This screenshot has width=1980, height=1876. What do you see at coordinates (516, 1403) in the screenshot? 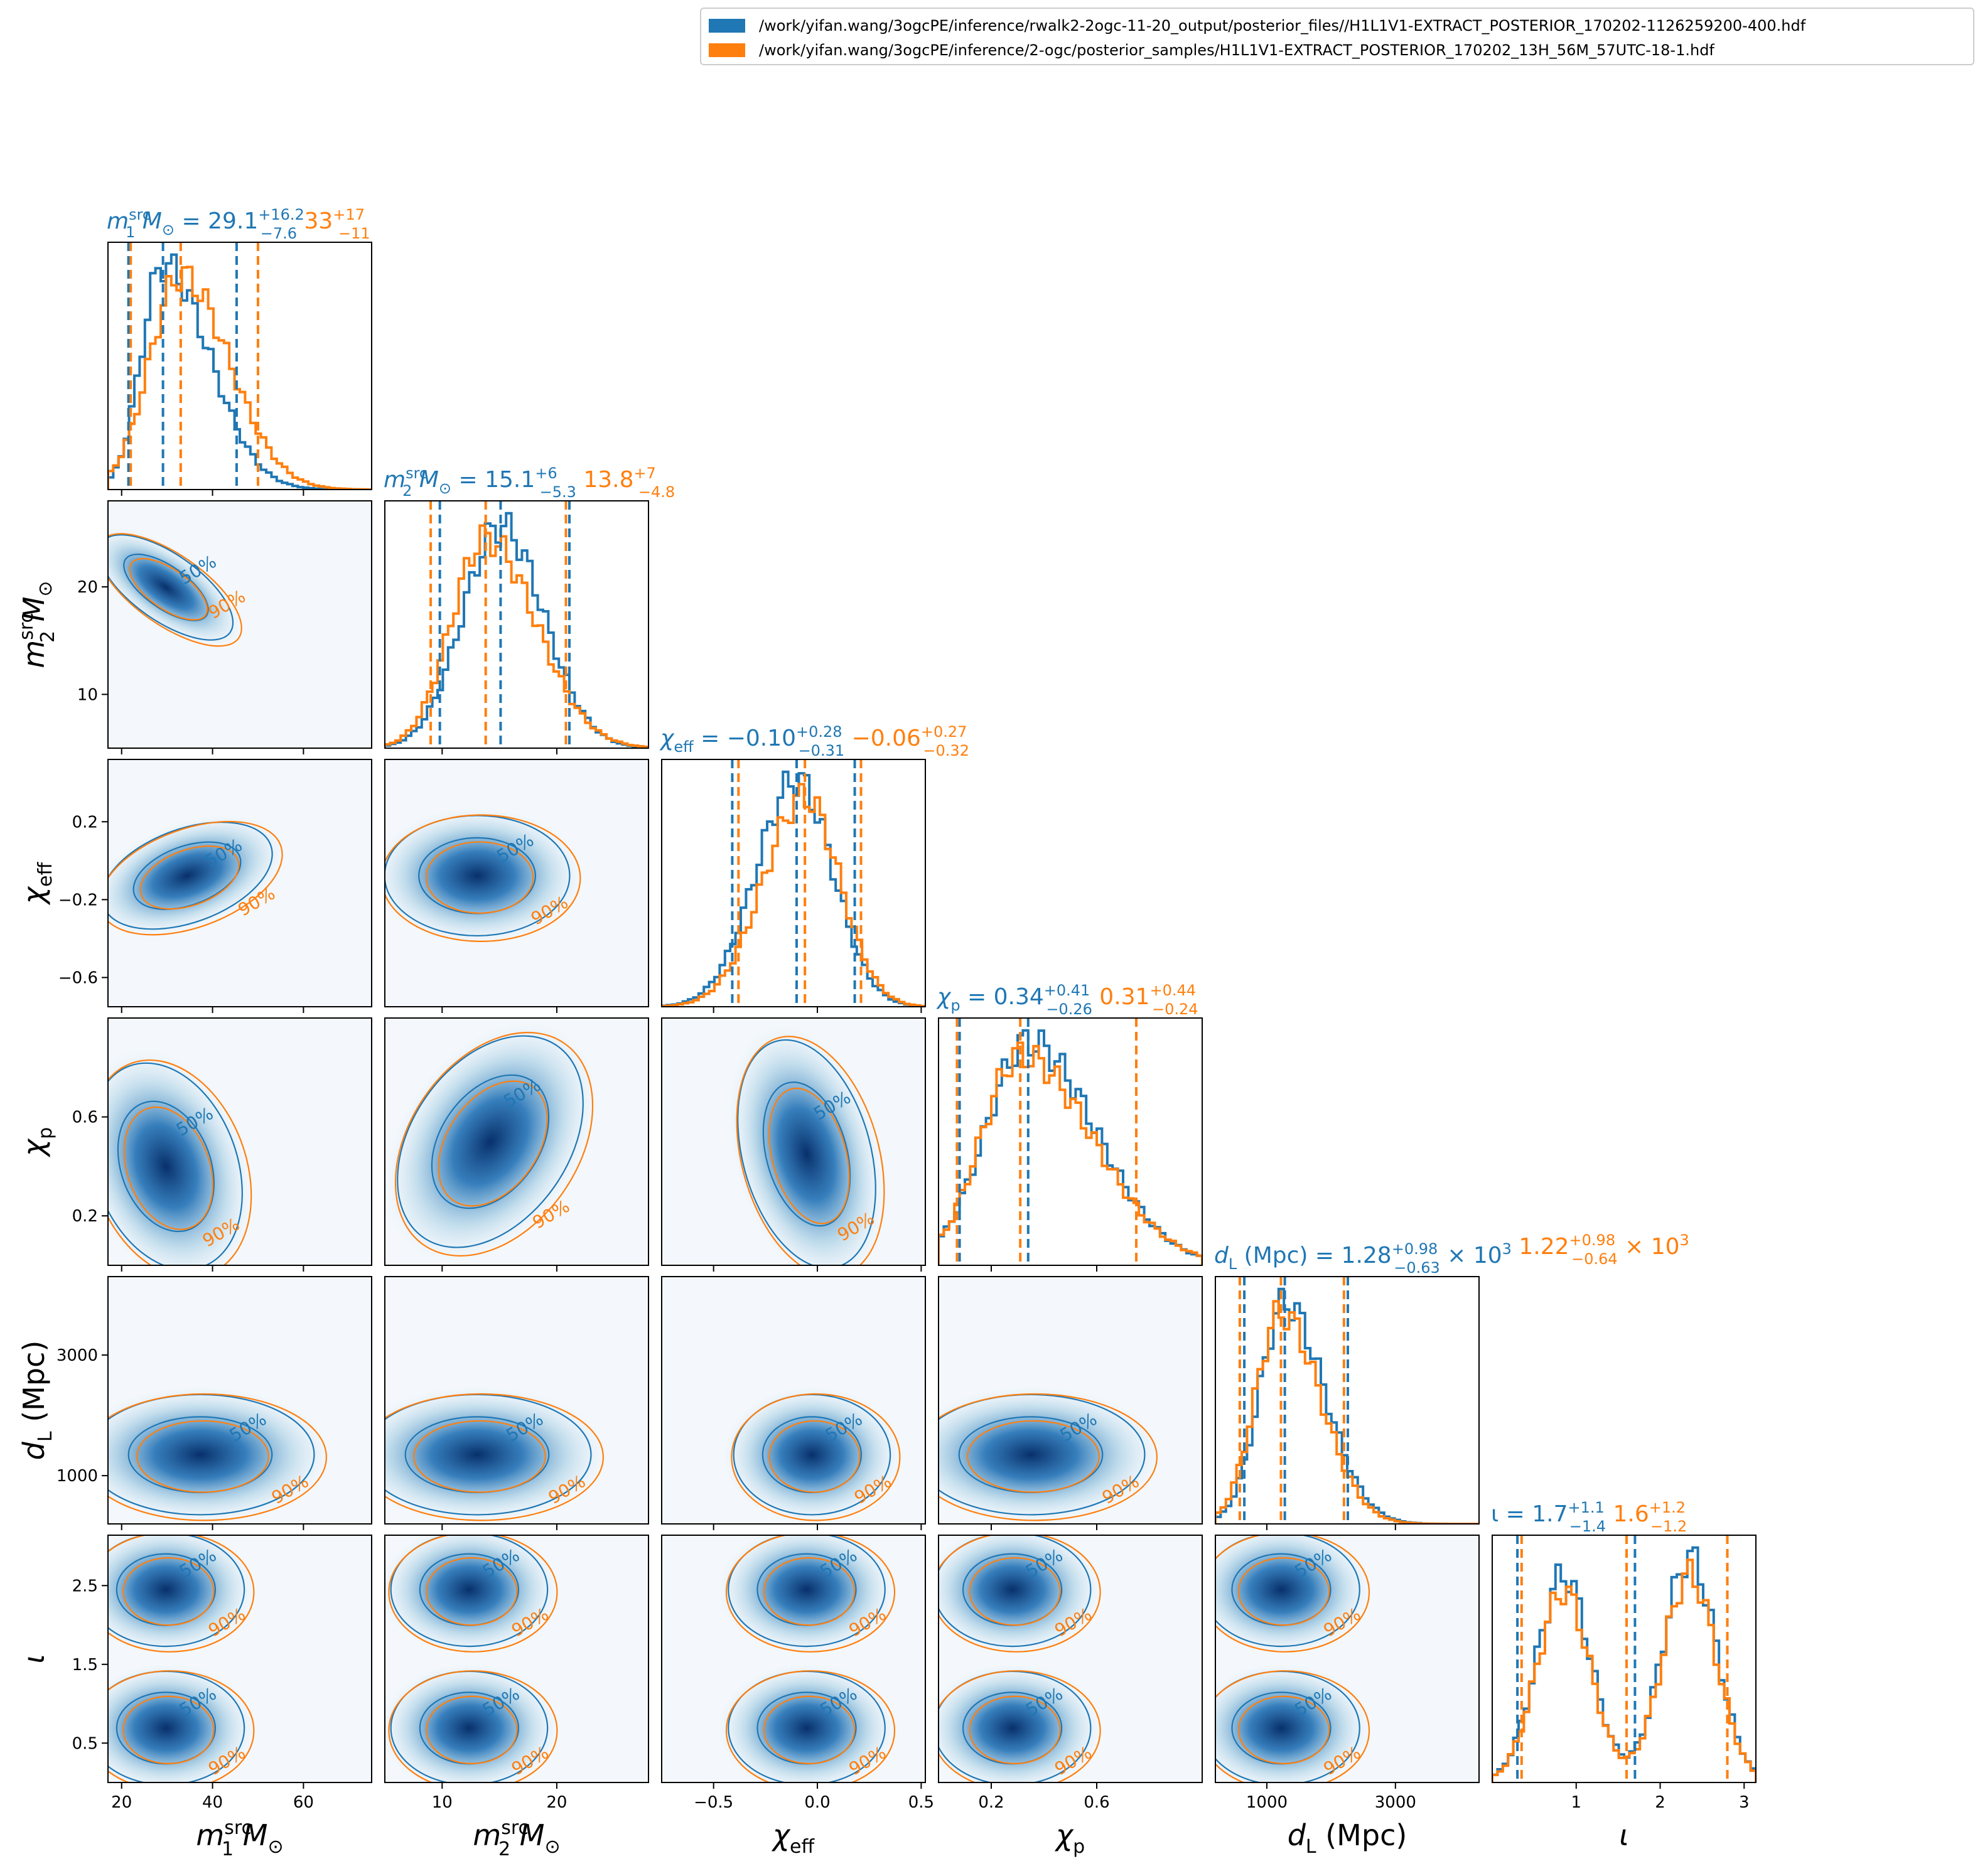
I see `density-panel-m2-dl: 50%90%` at bounding box center [516, 1403].